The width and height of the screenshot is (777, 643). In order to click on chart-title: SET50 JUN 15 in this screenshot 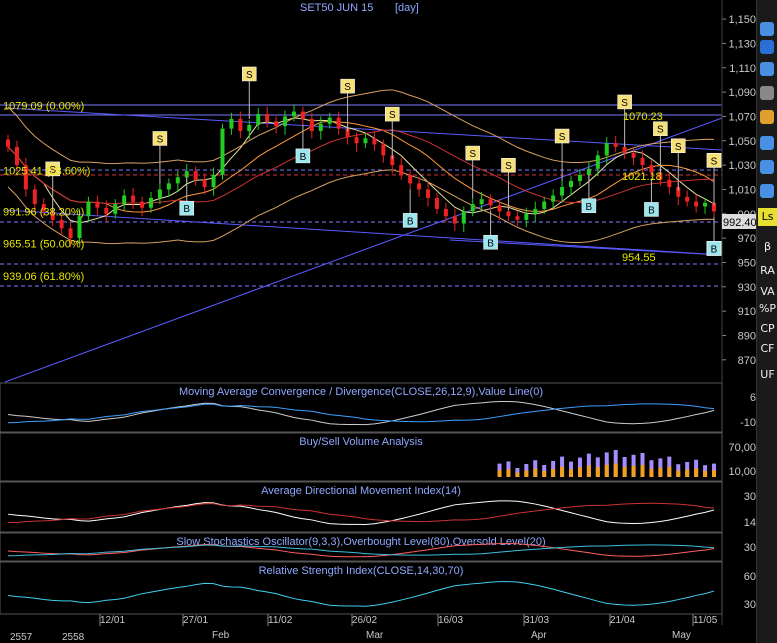, I will do `click(336, 8)`.